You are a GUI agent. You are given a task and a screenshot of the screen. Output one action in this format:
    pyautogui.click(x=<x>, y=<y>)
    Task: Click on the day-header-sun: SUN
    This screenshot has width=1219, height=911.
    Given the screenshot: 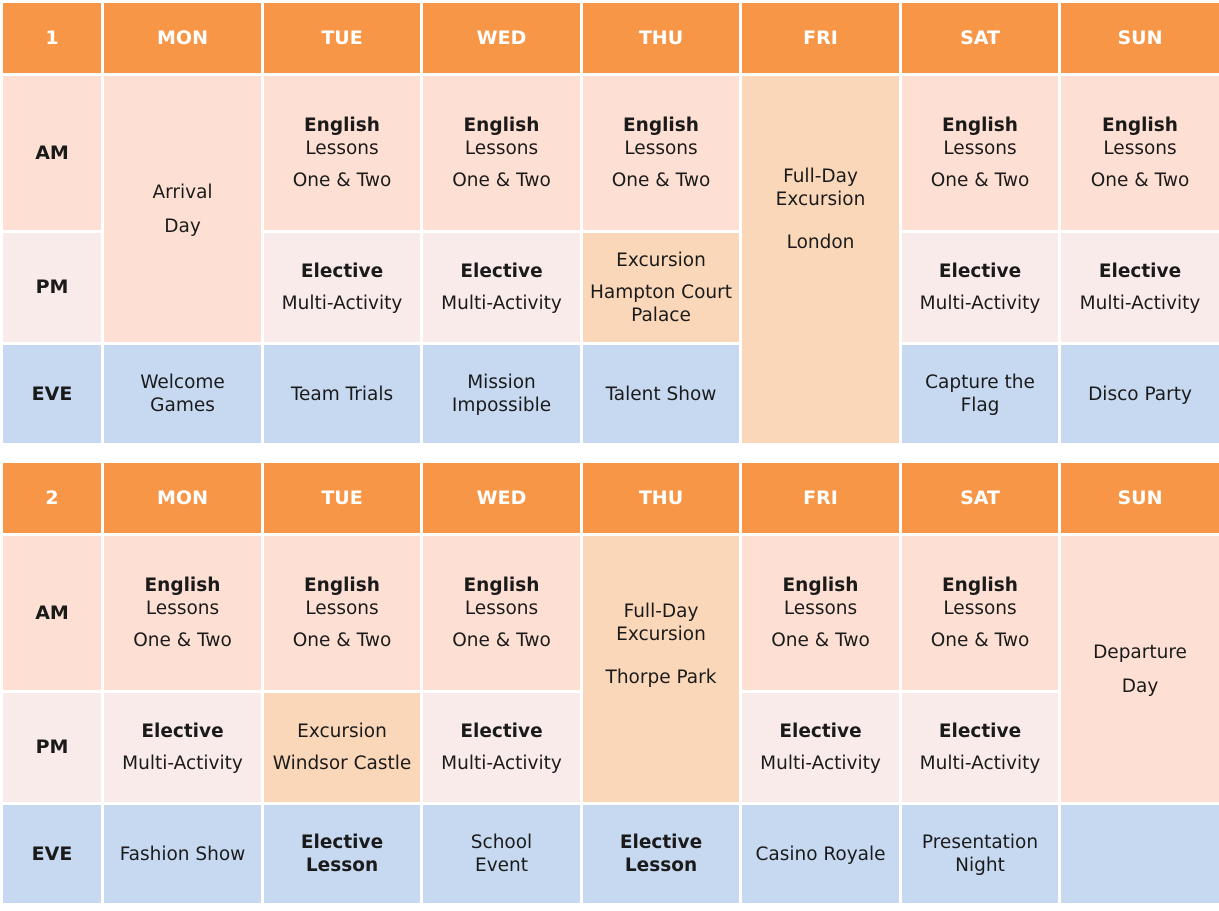 What is the action you would take?
    pyautogui.click(x=1138, y=498)
    